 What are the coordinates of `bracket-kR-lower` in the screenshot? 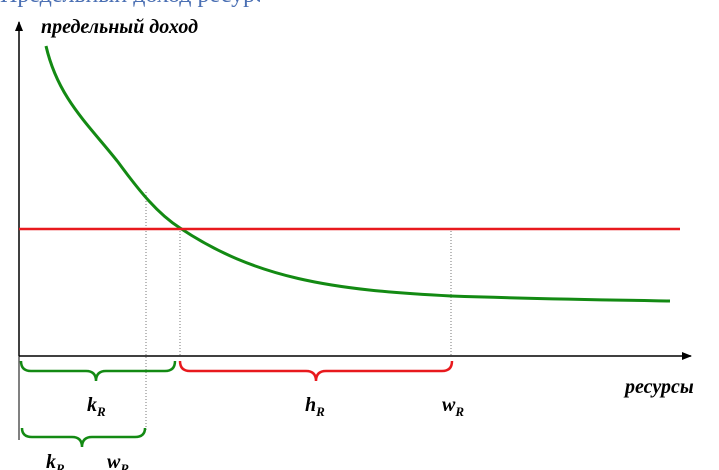 It's located at (83, 437).